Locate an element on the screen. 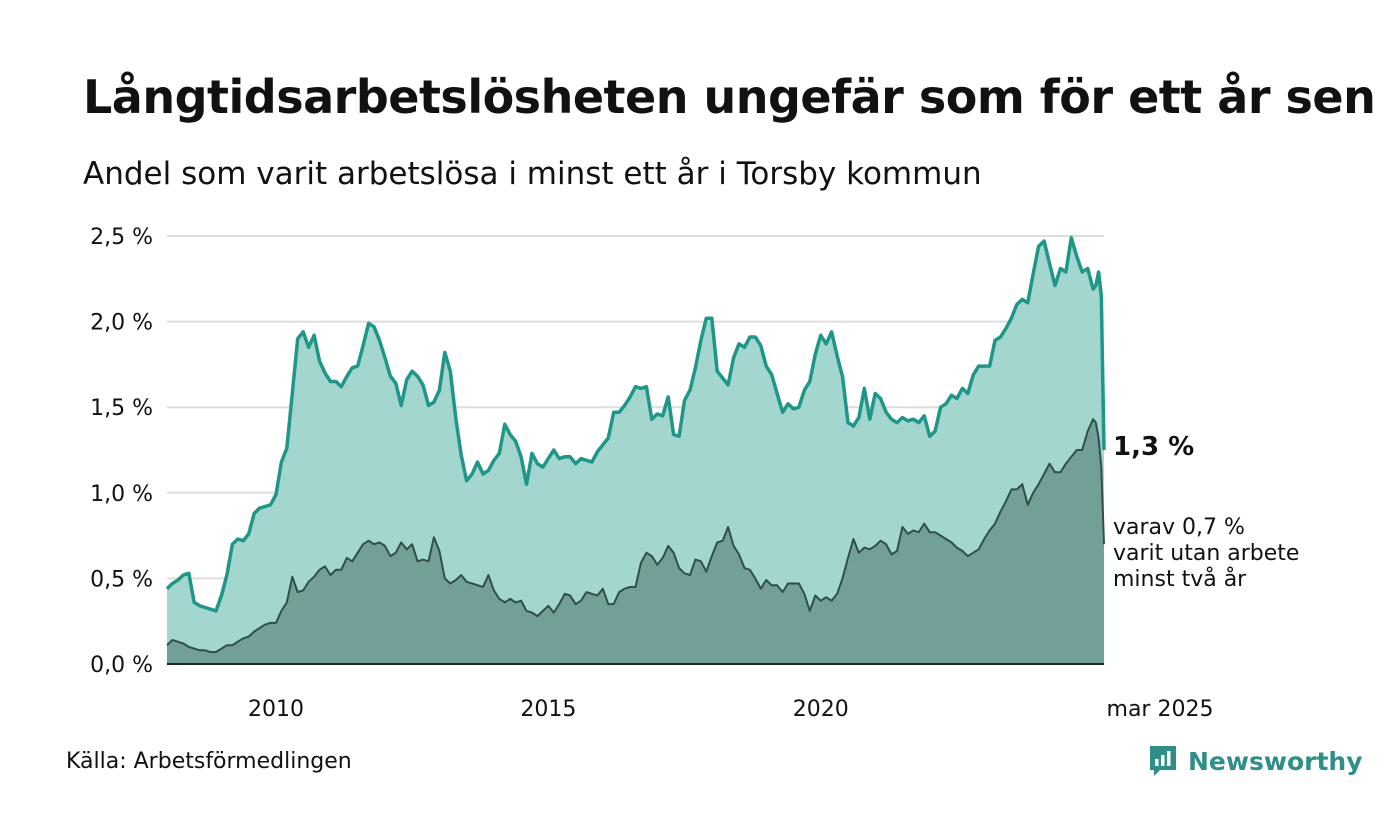 This screenshot has height=840, width=1400. newsworthy-logo: Newsworthy is located at coordinates (1255, 761).